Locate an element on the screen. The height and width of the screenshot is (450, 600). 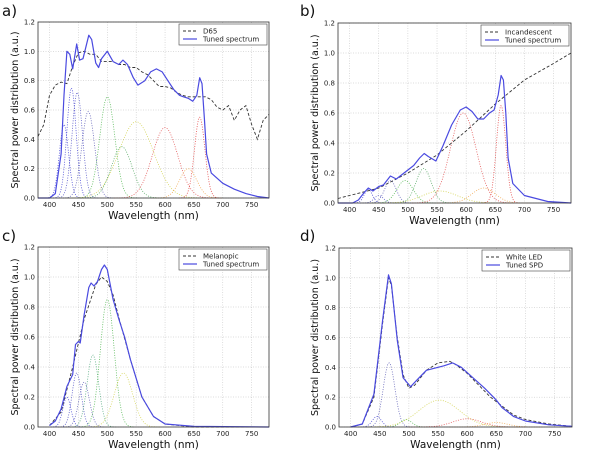
legend-reference-label: Incandescent is located at coordinates (528, 33).